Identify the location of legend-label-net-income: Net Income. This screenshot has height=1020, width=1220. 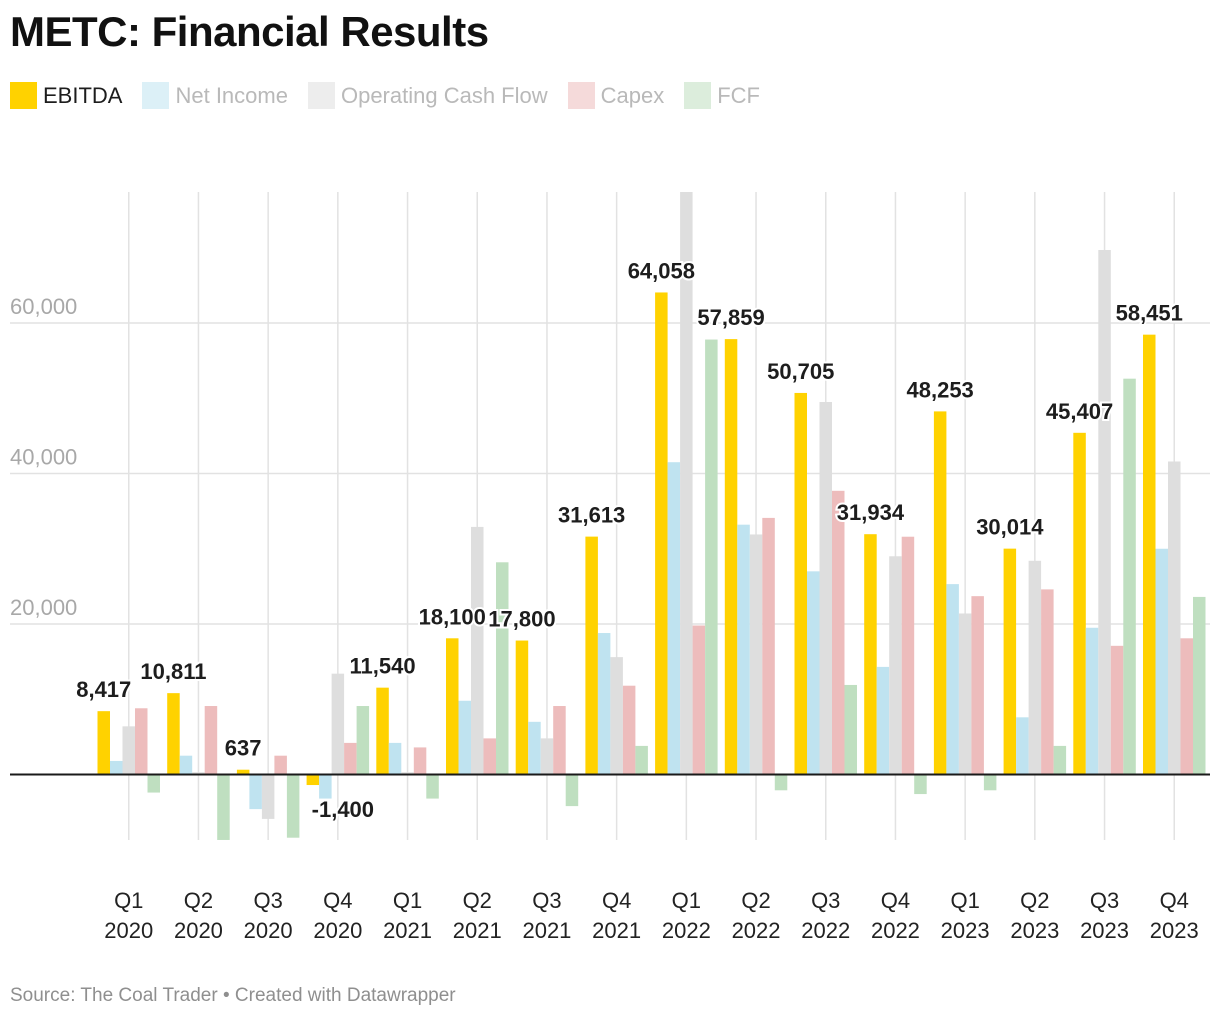
(231, 95).